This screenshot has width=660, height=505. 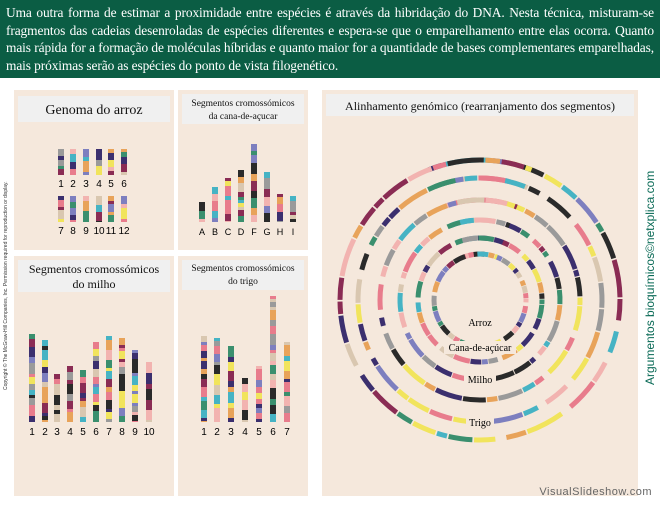 What do you see at coordinates (267, 197) in the screenshot?
I see `cane-chromosome` at bounding box center [267, 197].